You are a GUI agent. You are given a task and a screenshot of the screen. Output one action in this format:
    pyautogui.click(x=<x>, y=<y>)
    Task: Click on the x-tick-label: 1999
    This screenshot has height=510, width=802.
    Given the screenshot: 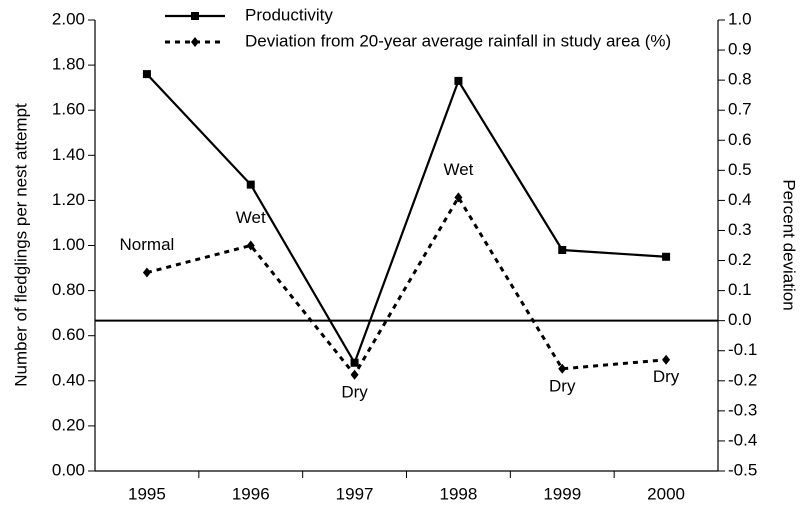 What is the action you would take?
    pyautogui.click(x=562, y=493)
    